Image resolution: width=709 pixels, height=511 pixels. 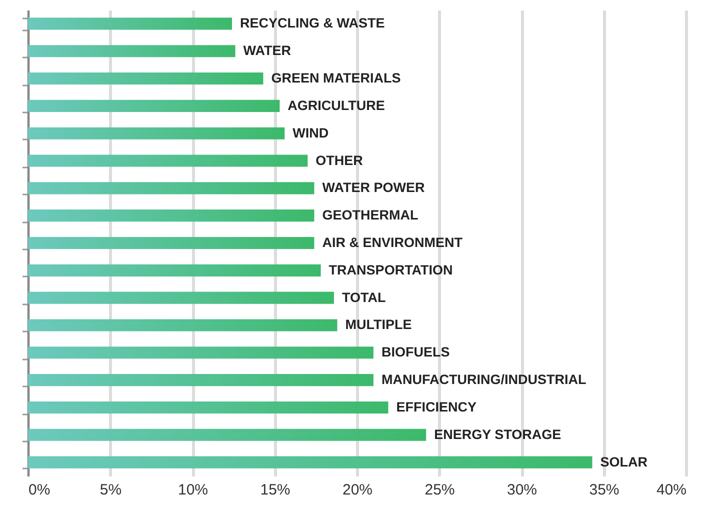 What do you see at coordinates (439, 490) in the screenshot?
I see `x-tick-label: 25%` at bounding box center [439, 490].